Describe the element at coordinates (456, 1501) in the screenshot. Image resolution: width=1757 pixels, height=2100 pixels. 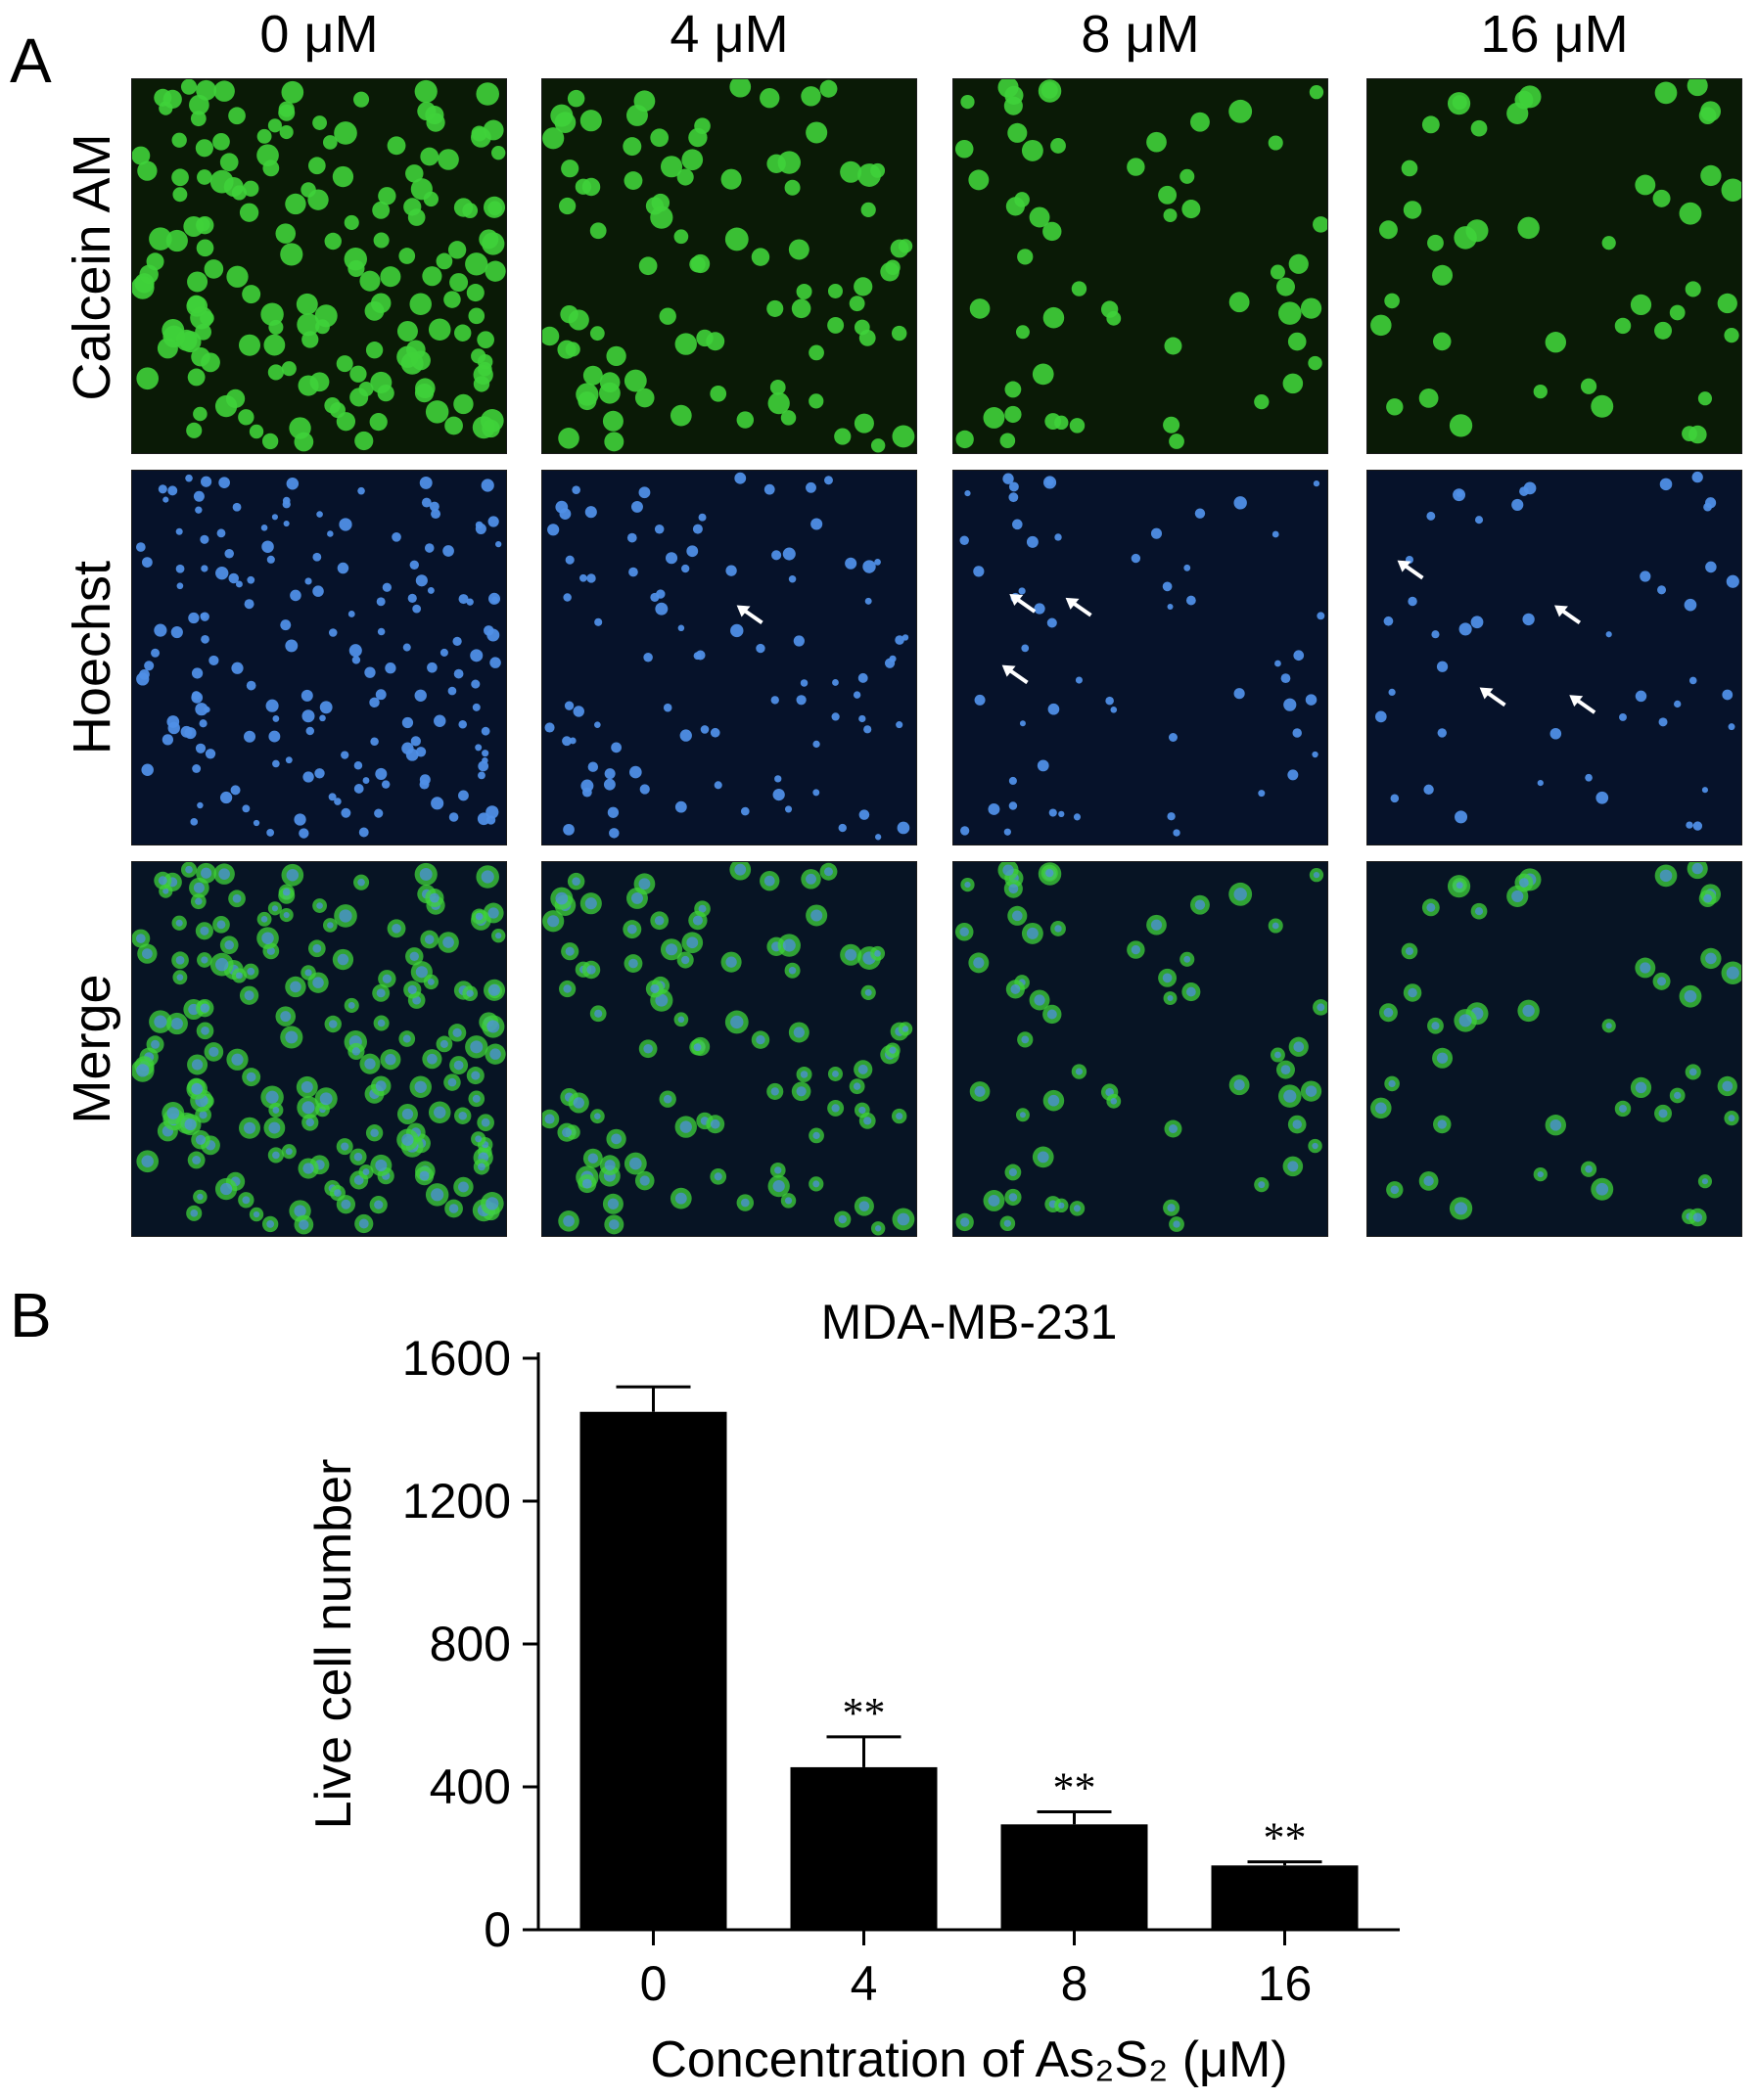
I see `y-tick-label: 1200` at that location.